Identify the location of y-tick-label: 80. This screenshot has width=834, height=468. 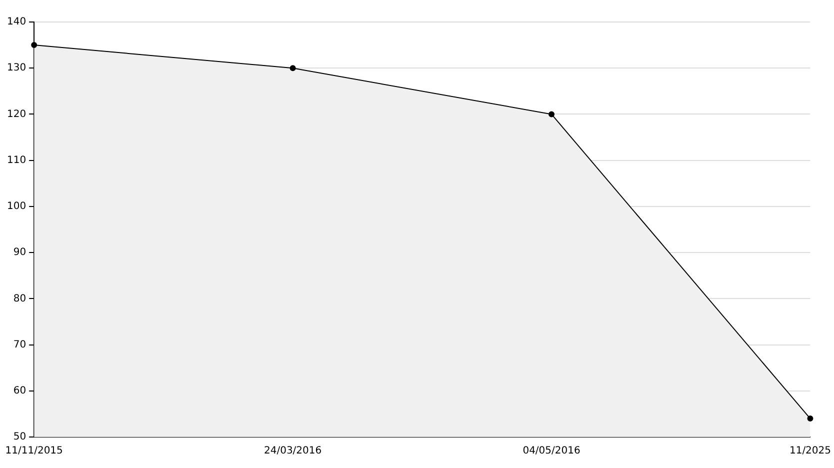
(19, 298).